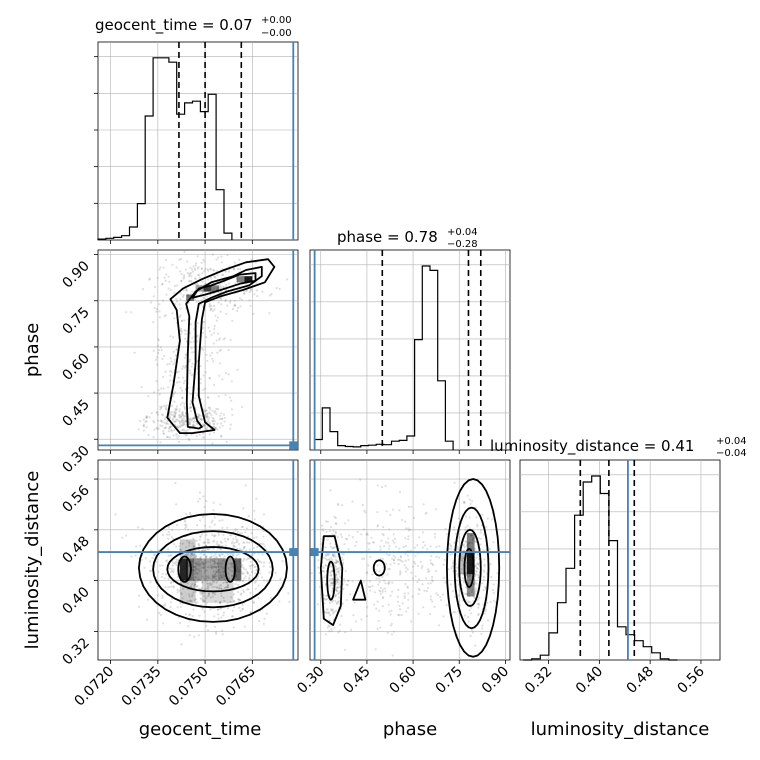 The image size is (760, 760). I want to click on tick-label-y: 0.75, so click(75, 320).